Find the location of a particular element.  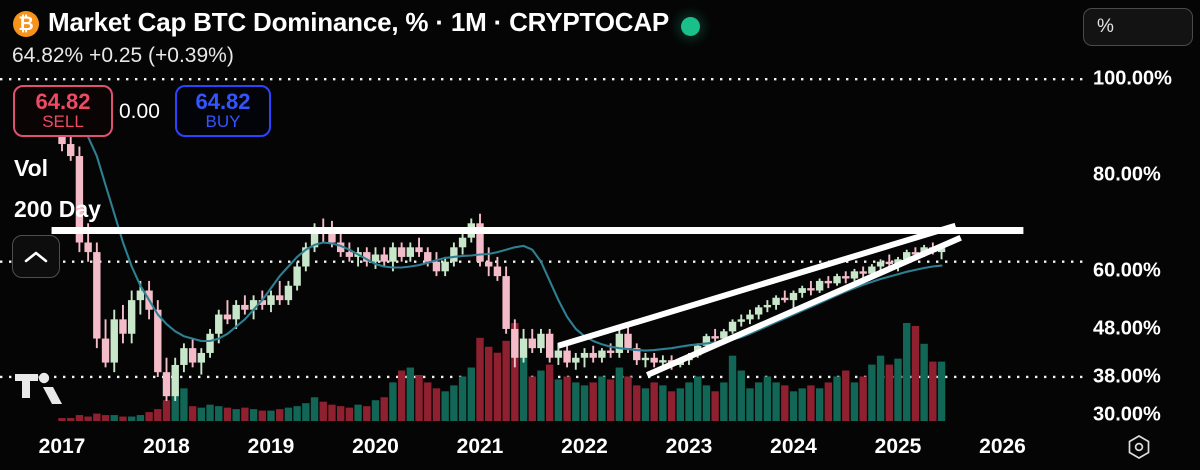

price-axis: 100.00% 80.00% 60.00% 48.00% 38.00% 30.00% is located at coordinates (1142, 243).